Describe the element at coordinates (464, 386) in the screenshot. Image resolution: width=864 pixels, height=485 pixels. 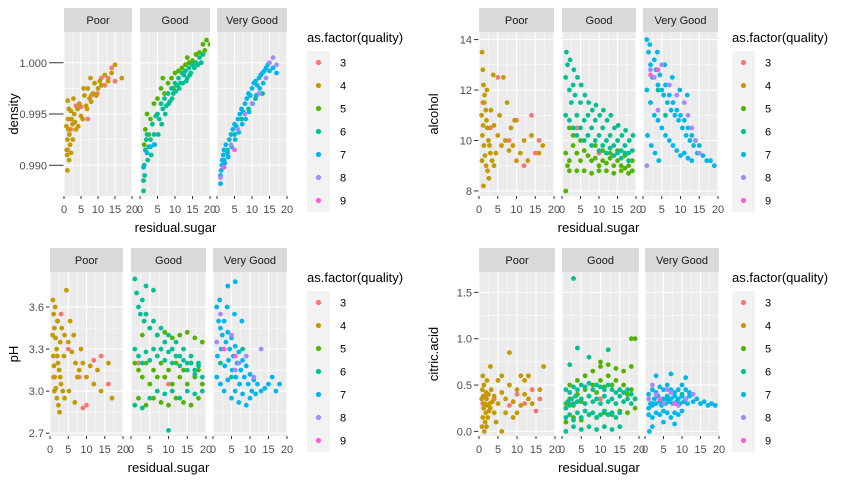
I see `y-tick-label: 0.5` at that location.